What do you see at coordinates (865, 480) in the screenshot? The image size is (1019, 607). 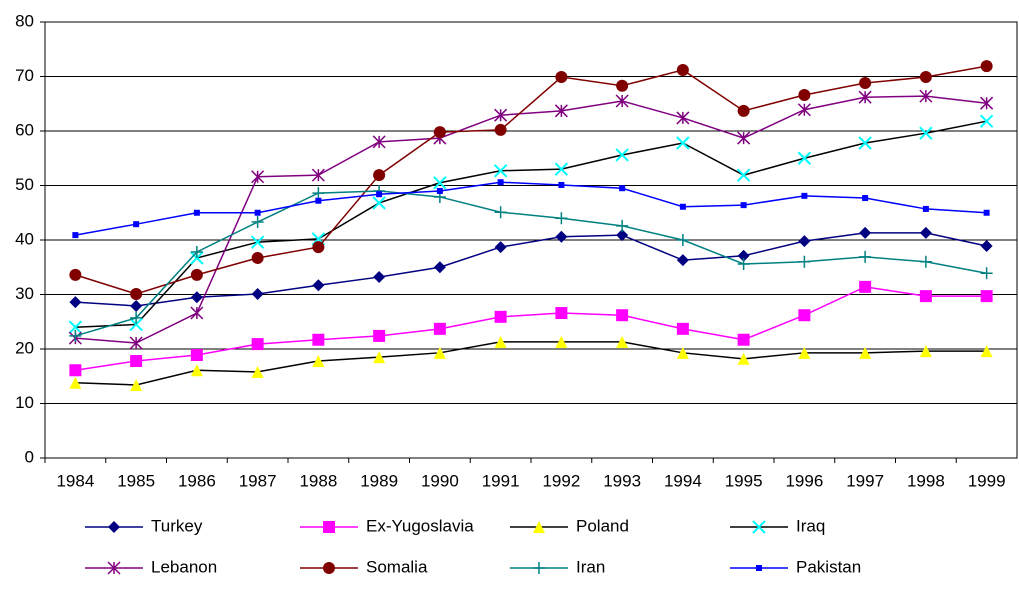 I see `x-tick-label: 1997` at bounding box center [865, 480].